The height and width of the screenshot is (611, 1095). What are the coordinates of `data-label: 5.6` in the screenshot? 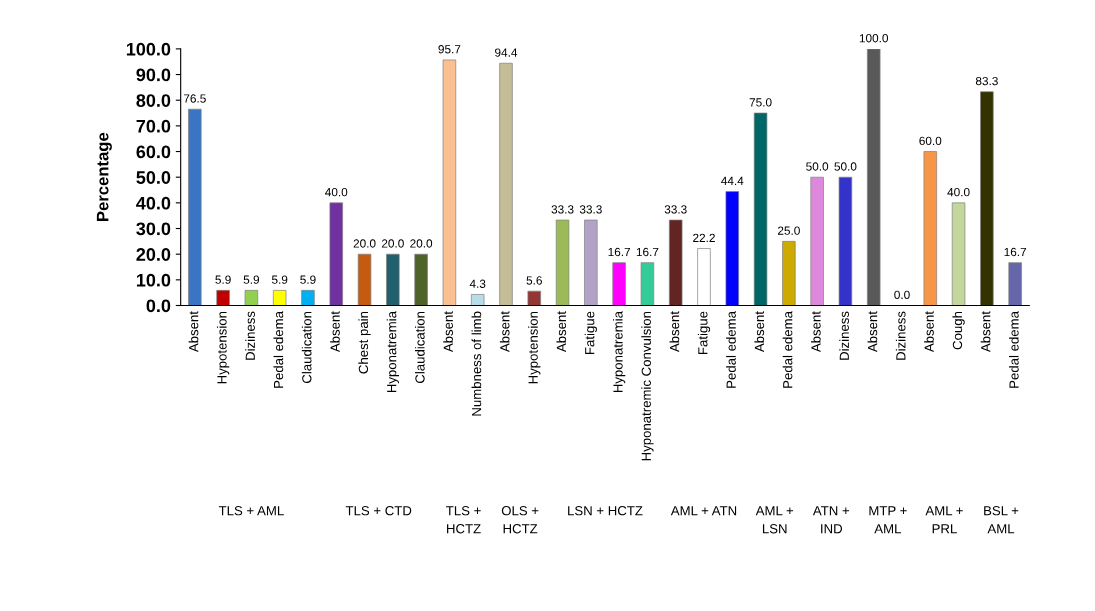 It's located at (534, 280).